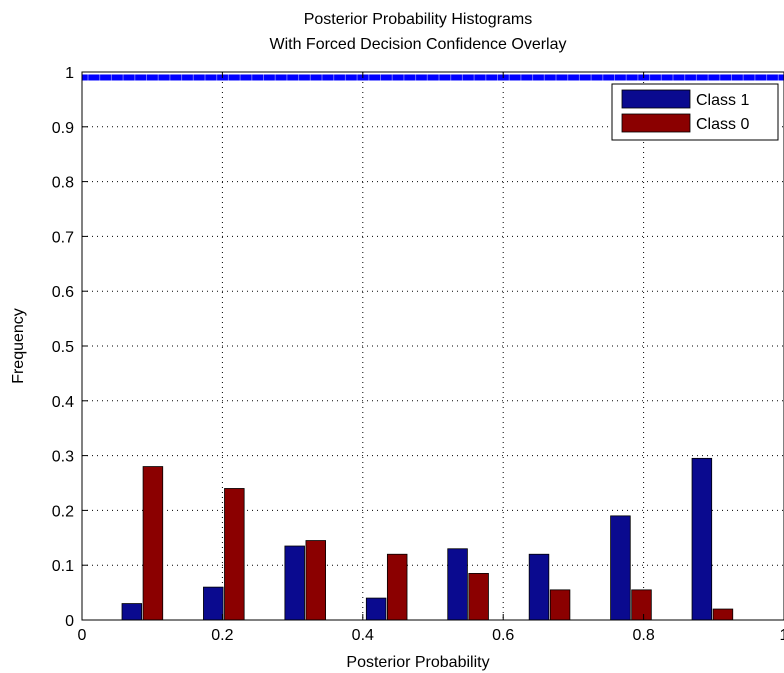 This screenshot has height=673, width=784. Describe the element at coordinates (722, 124) in the screenshot. I see `legend-label-class-0: Class 0` at that location.